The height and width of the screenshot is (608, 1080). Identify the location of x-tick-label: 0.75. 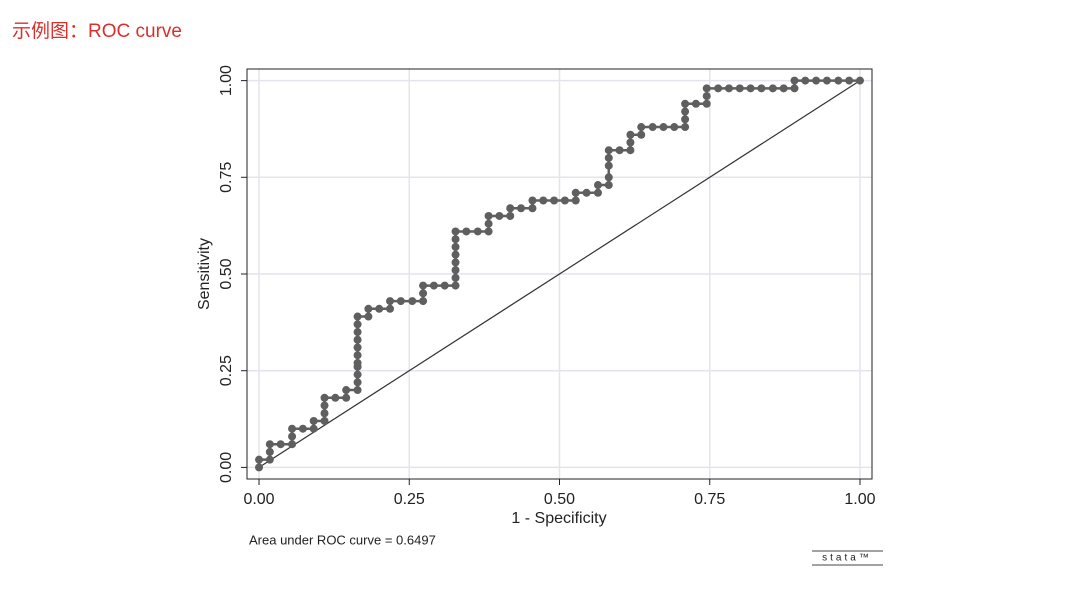
(709, 499).